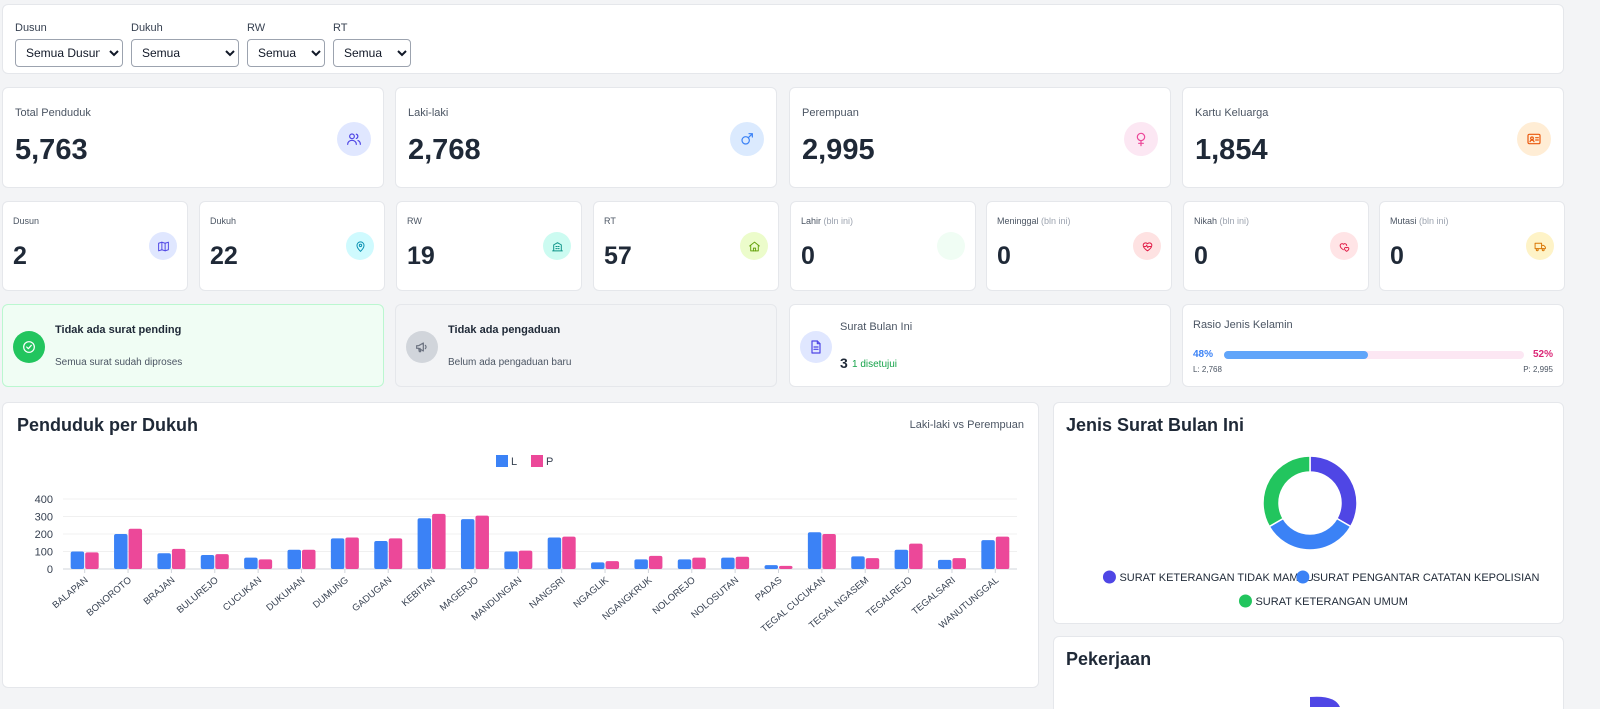  What do you see at coordinates (1426, 578) in the screenshot?
I see `donut-legend-label: SURAT PENGANTAR CATATAN KEPOLISIAN` at bounding box center [1426, 578].